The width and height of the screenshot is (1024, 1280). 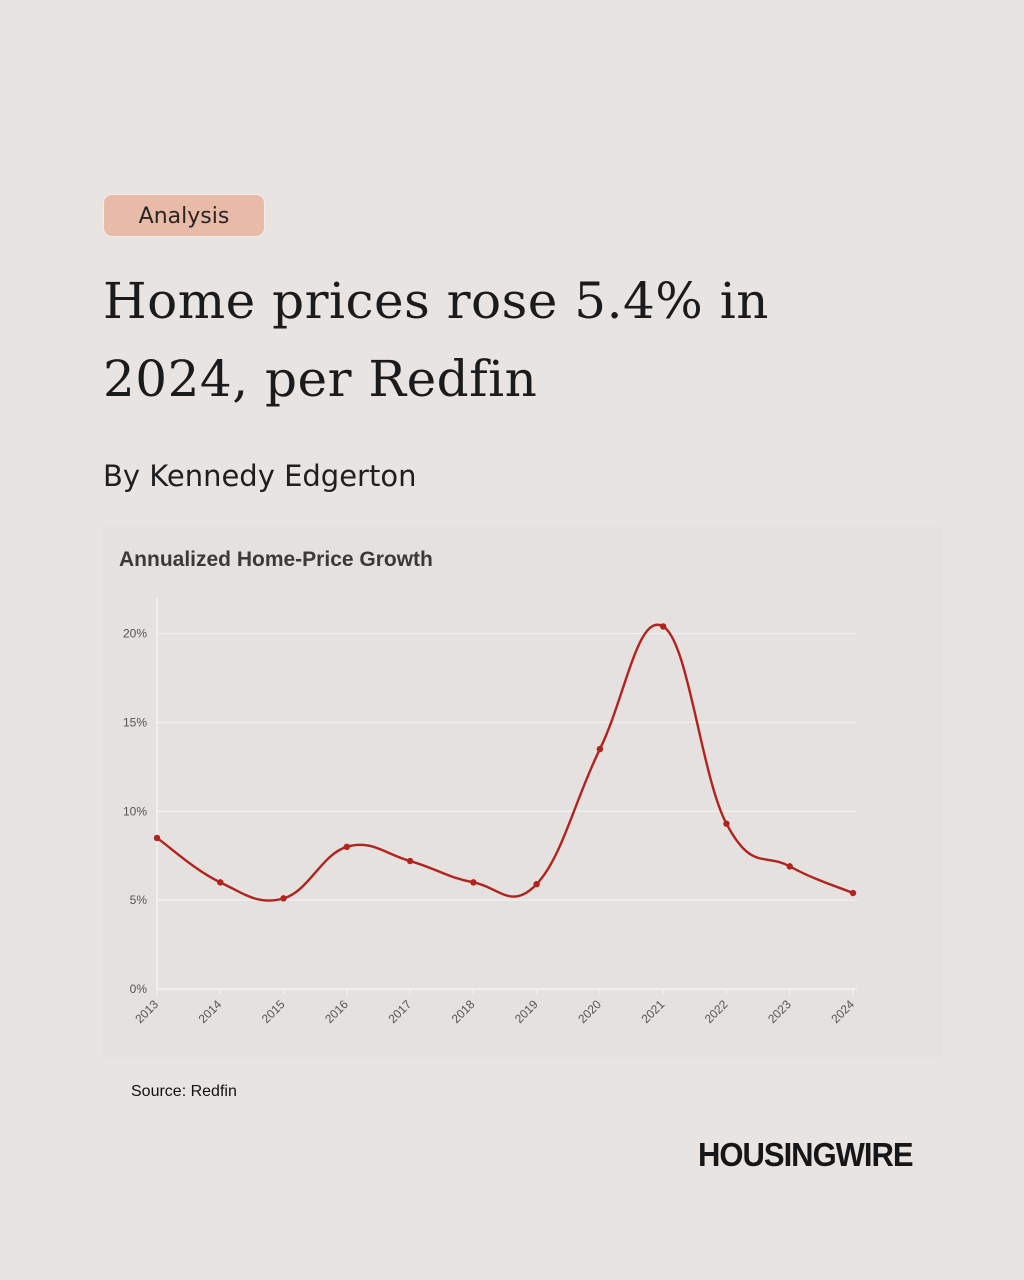 I want to click on y-tick-label: 20%, so click(x=135, y=634).